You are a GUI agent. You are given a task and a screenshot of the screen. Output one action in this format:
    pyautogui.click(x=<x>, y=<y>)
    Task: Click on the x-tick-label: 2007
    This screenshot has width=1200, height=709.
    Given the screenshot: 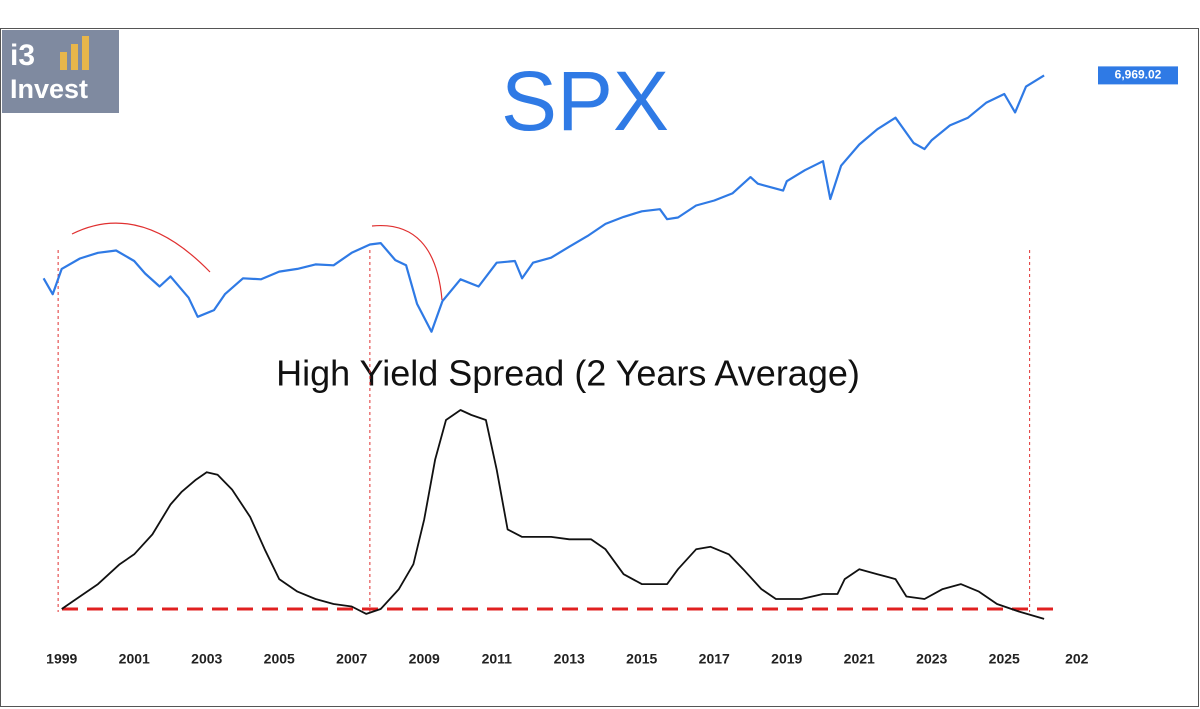 What is the action you would take?
    pyautogui.click(x=351, y=659)
    